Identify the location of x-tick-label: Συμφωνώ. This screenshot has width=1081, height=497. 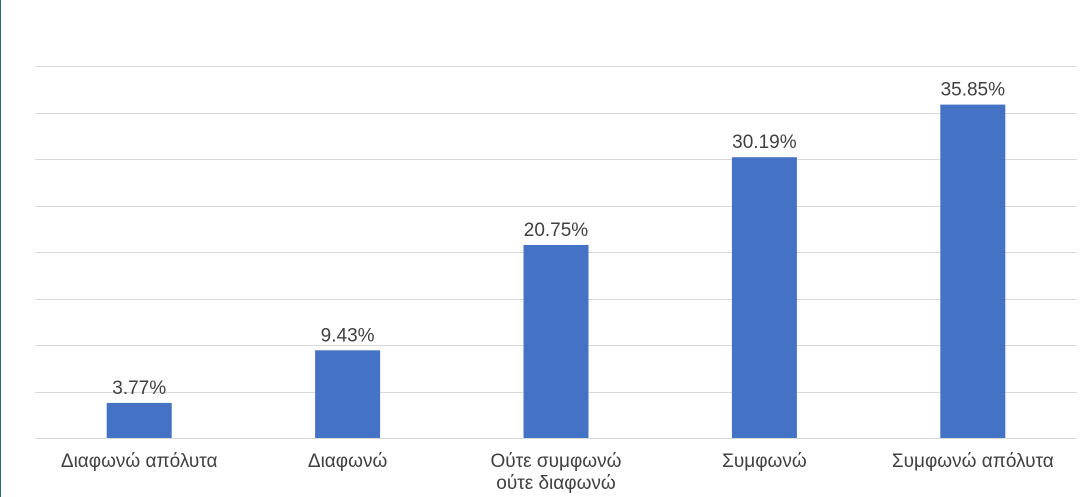
(764, 461).